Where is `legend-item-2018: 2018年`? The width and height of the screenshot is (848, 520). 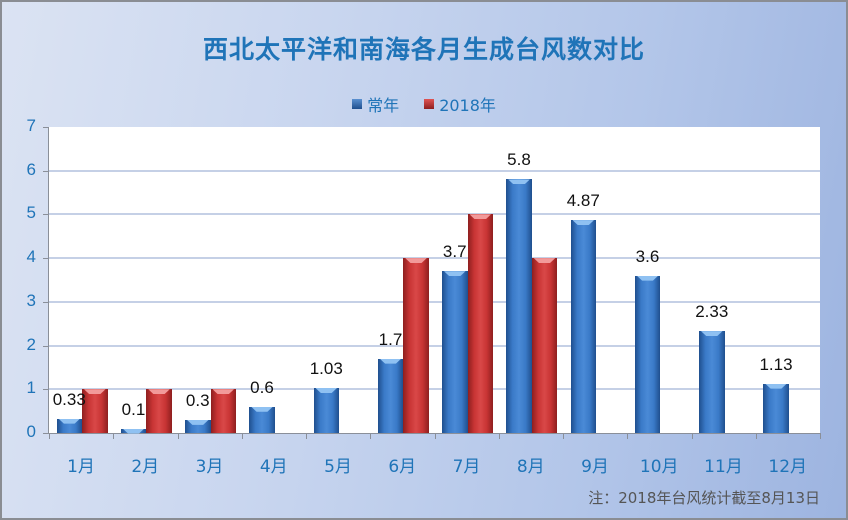
legend-item-2018: 2018年 is located at coordinates (460, 104).